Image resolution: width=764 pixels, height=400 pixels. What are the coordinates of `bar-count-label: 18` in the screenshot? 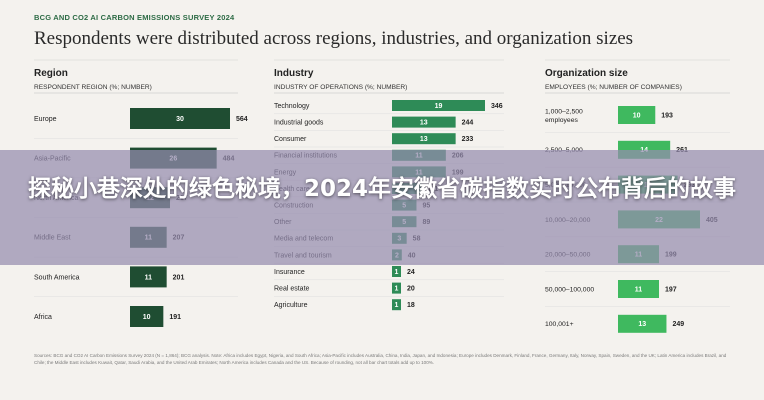 It's located at (411, 305).